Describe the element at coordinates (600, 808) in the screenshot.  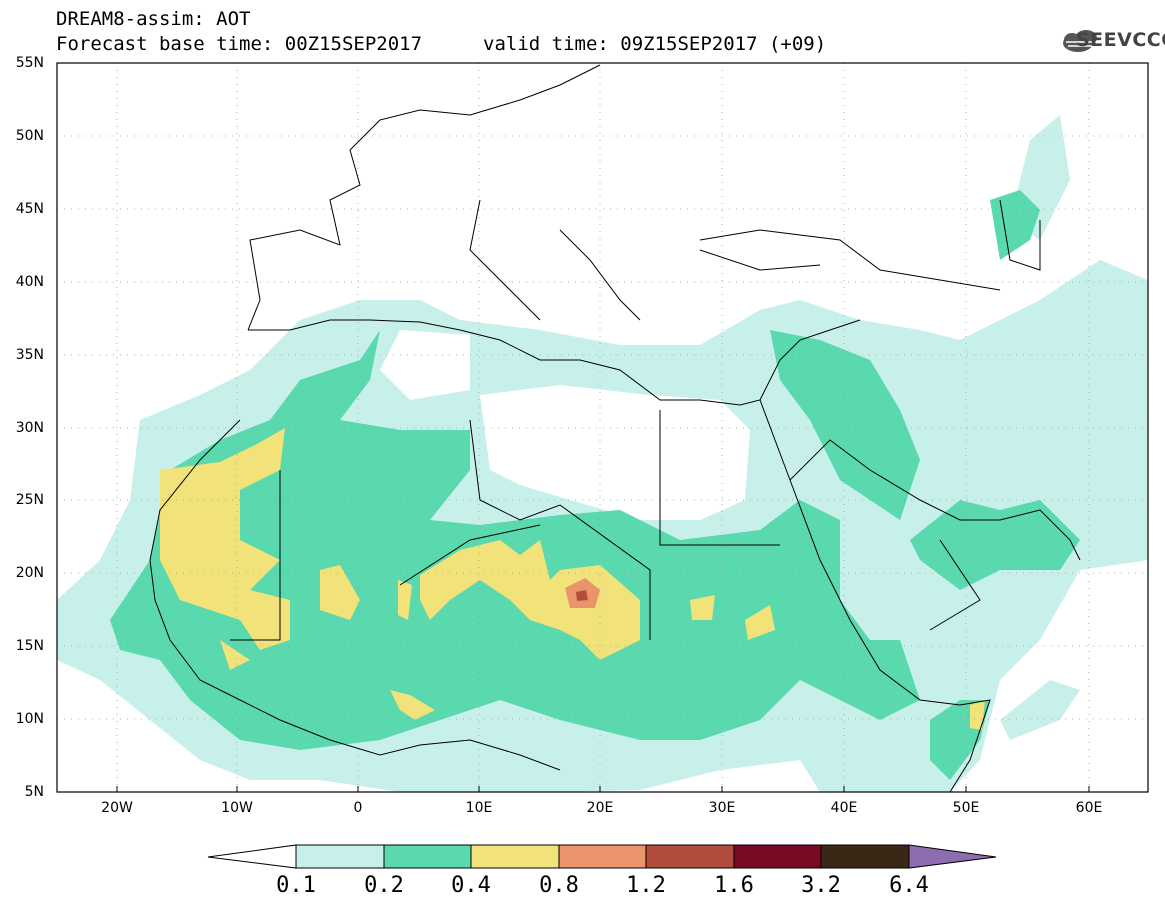
I see `lon-label: 20E` at that location.